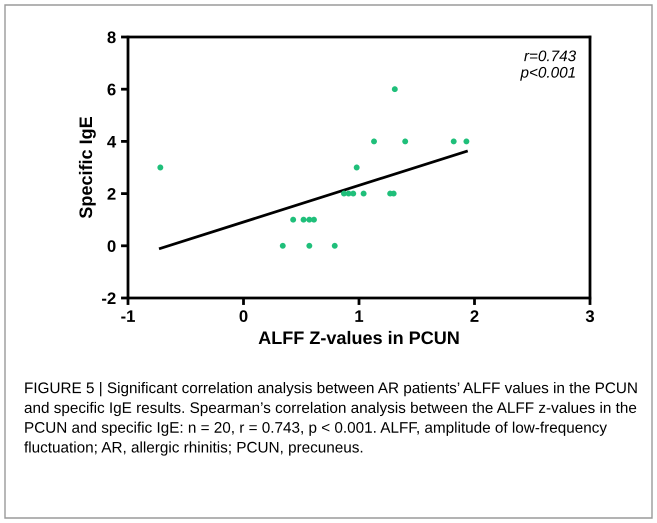 This screenshot has height=523, width=657. Describe the element at coordinates (109, 298) in the screenshot. I see `y-tick-label: -2` at that location.